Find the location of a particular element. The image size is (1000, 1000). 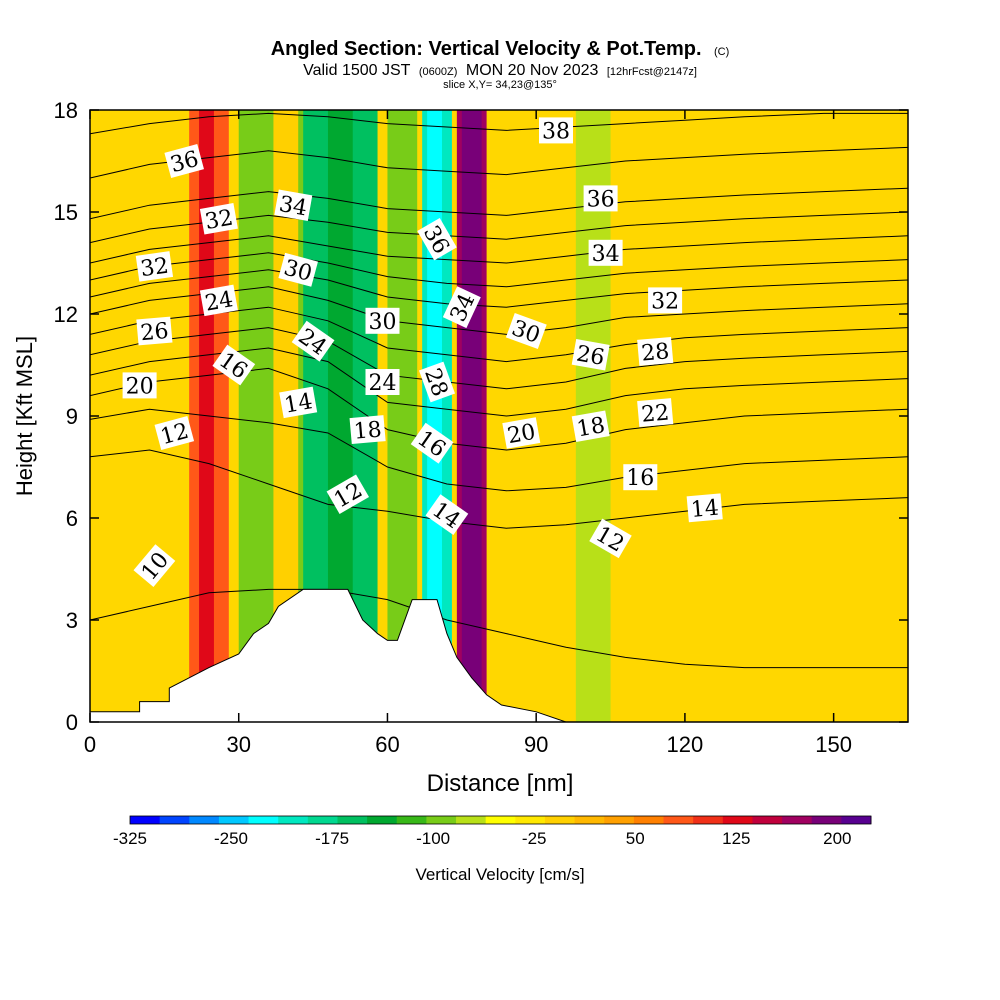

contour-label-27: 18 is located at coordinates (590, 426).